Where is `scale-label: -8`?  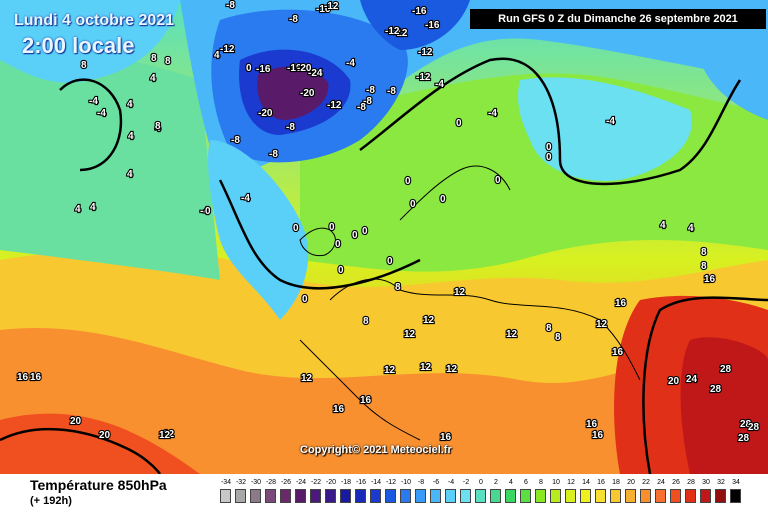 scale-label: -8 is located at coordinates (421, 482).